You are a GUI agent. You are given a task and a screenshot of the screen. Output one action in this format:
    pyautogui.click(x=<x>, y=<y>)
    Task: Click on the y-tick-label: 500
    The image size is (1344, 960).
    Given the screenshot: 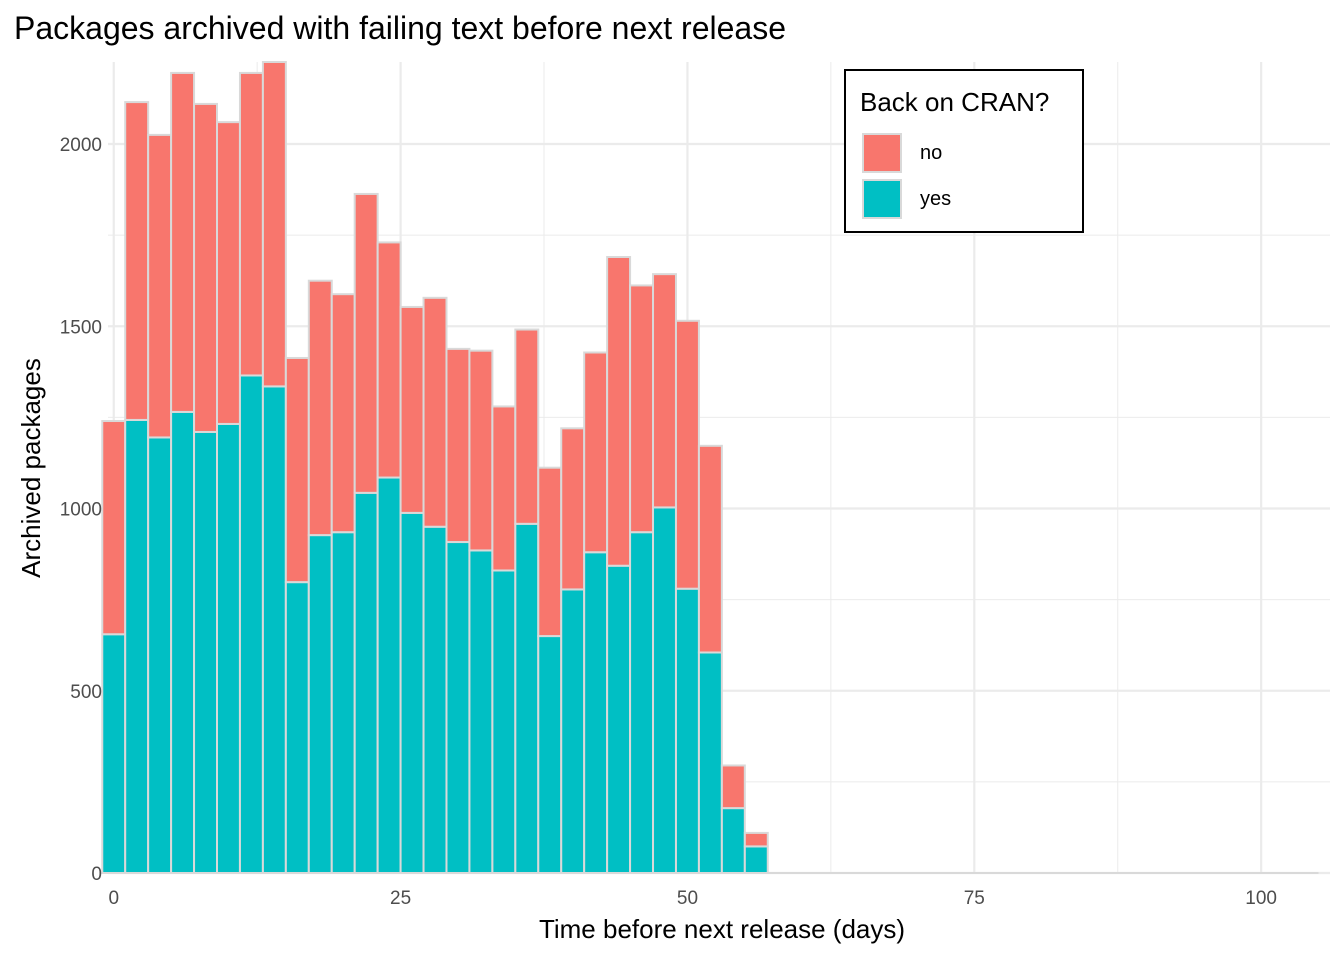 What is the action you would take?
    pyautogui.click(x=86, y=692)
    